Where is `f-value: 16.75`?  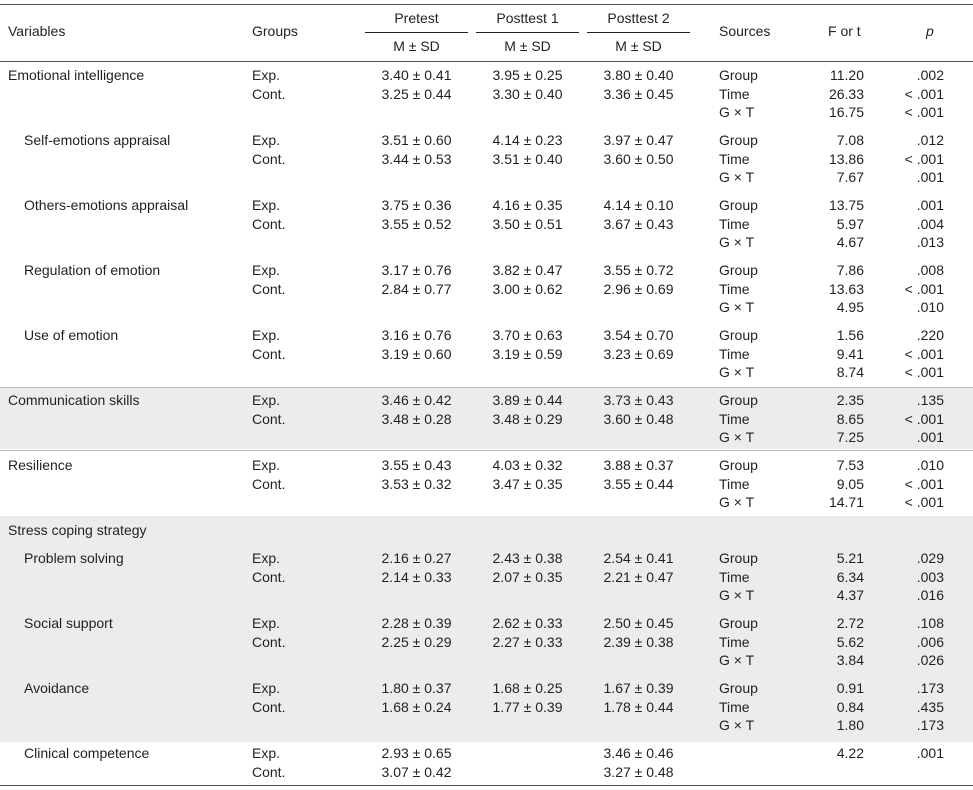
f-value: 16.75 is located at coordinates (846, 112).